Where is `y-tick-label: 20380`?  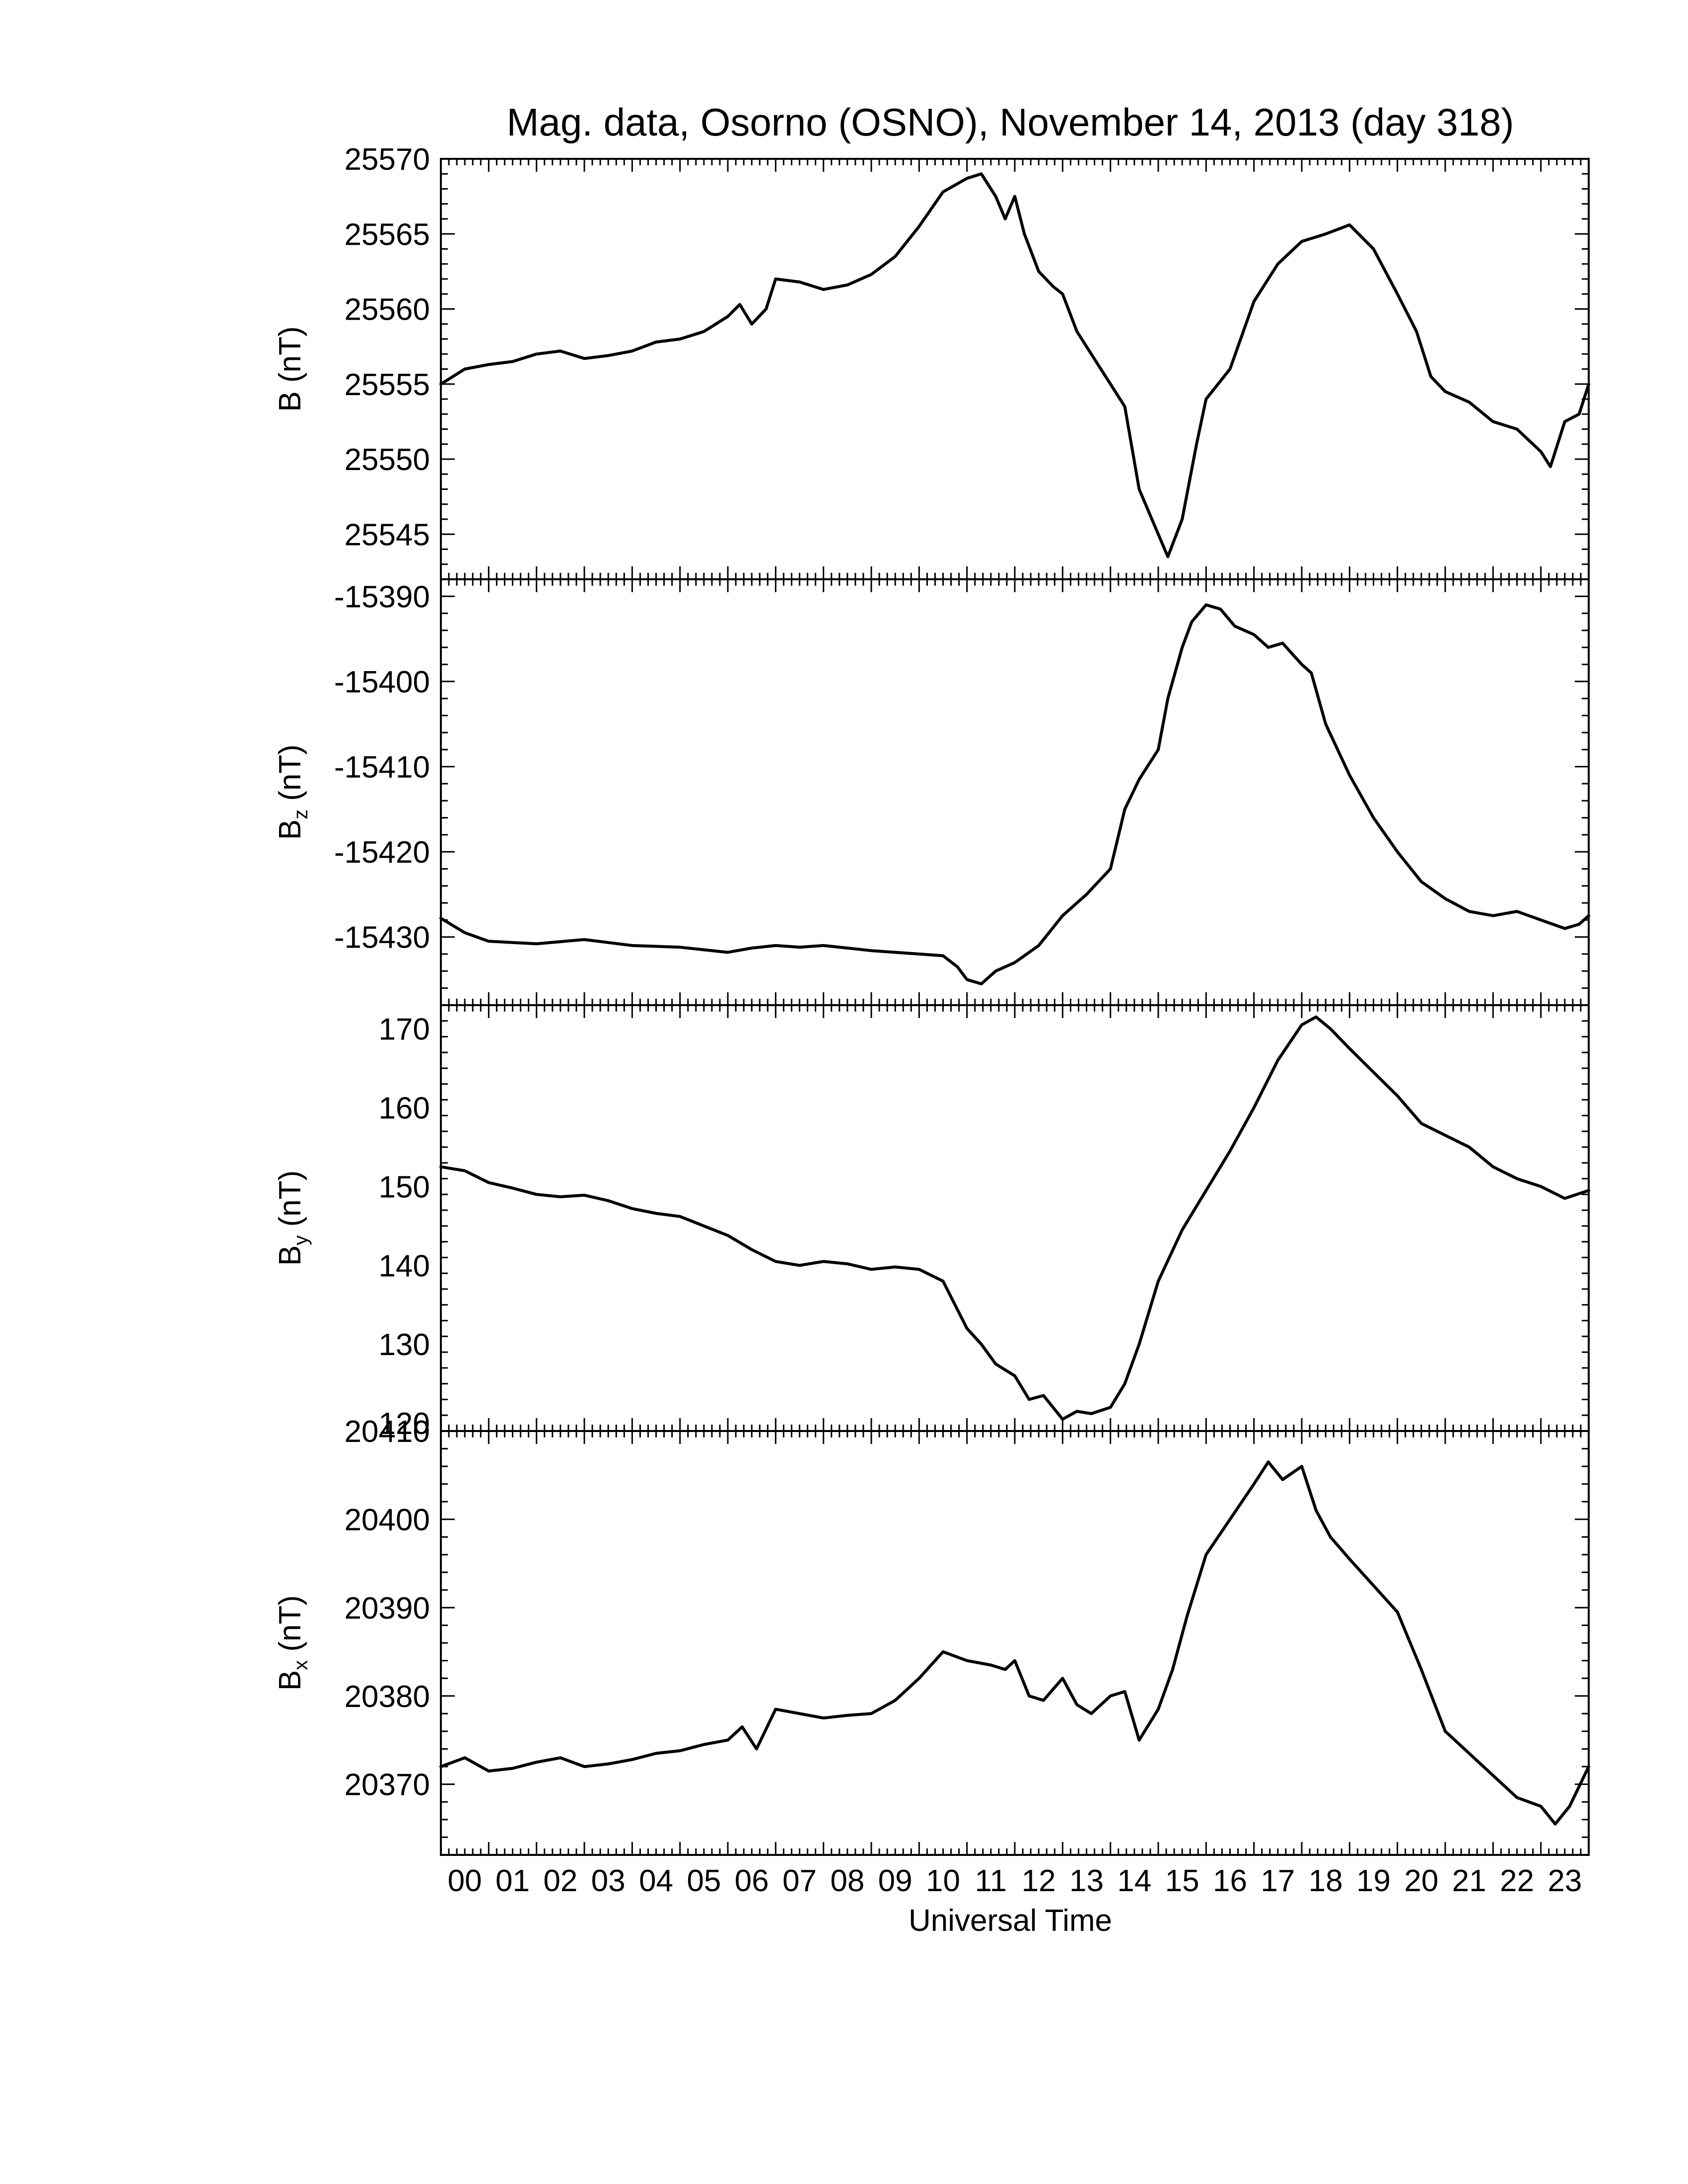 y-tick-label: 20380 is located at coordinates (387, 1697).